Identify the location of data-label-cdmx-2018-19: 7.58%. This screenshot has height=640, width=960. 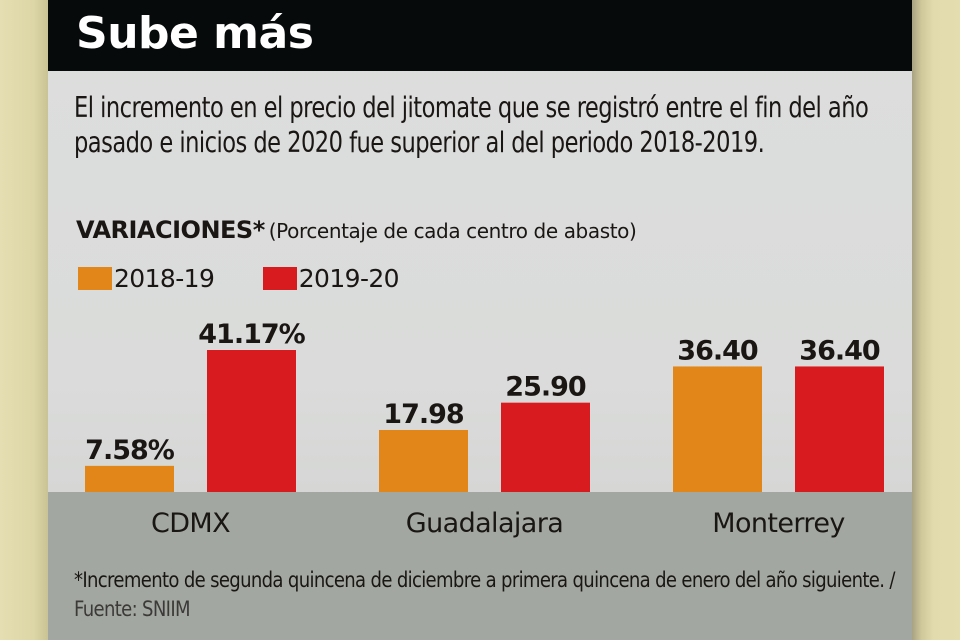
(130, 450).